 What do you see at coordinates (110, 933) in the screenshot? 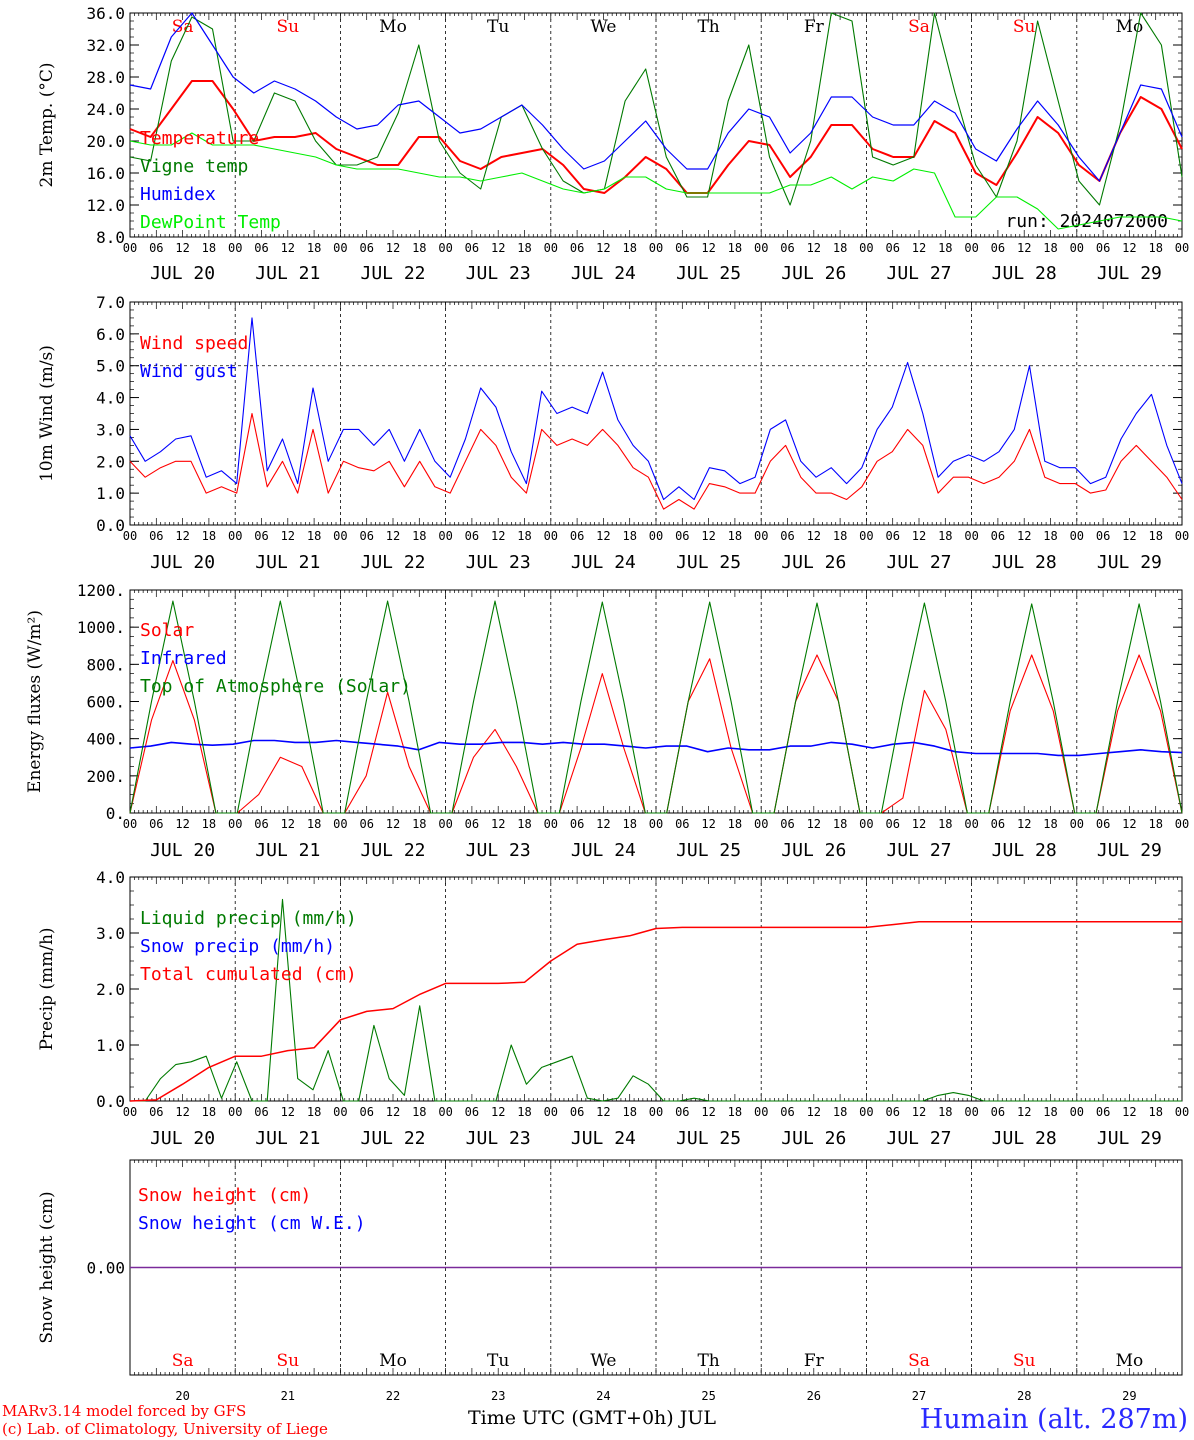
I see `y-tick-label: 3.0` at bounding box center [110, 933].